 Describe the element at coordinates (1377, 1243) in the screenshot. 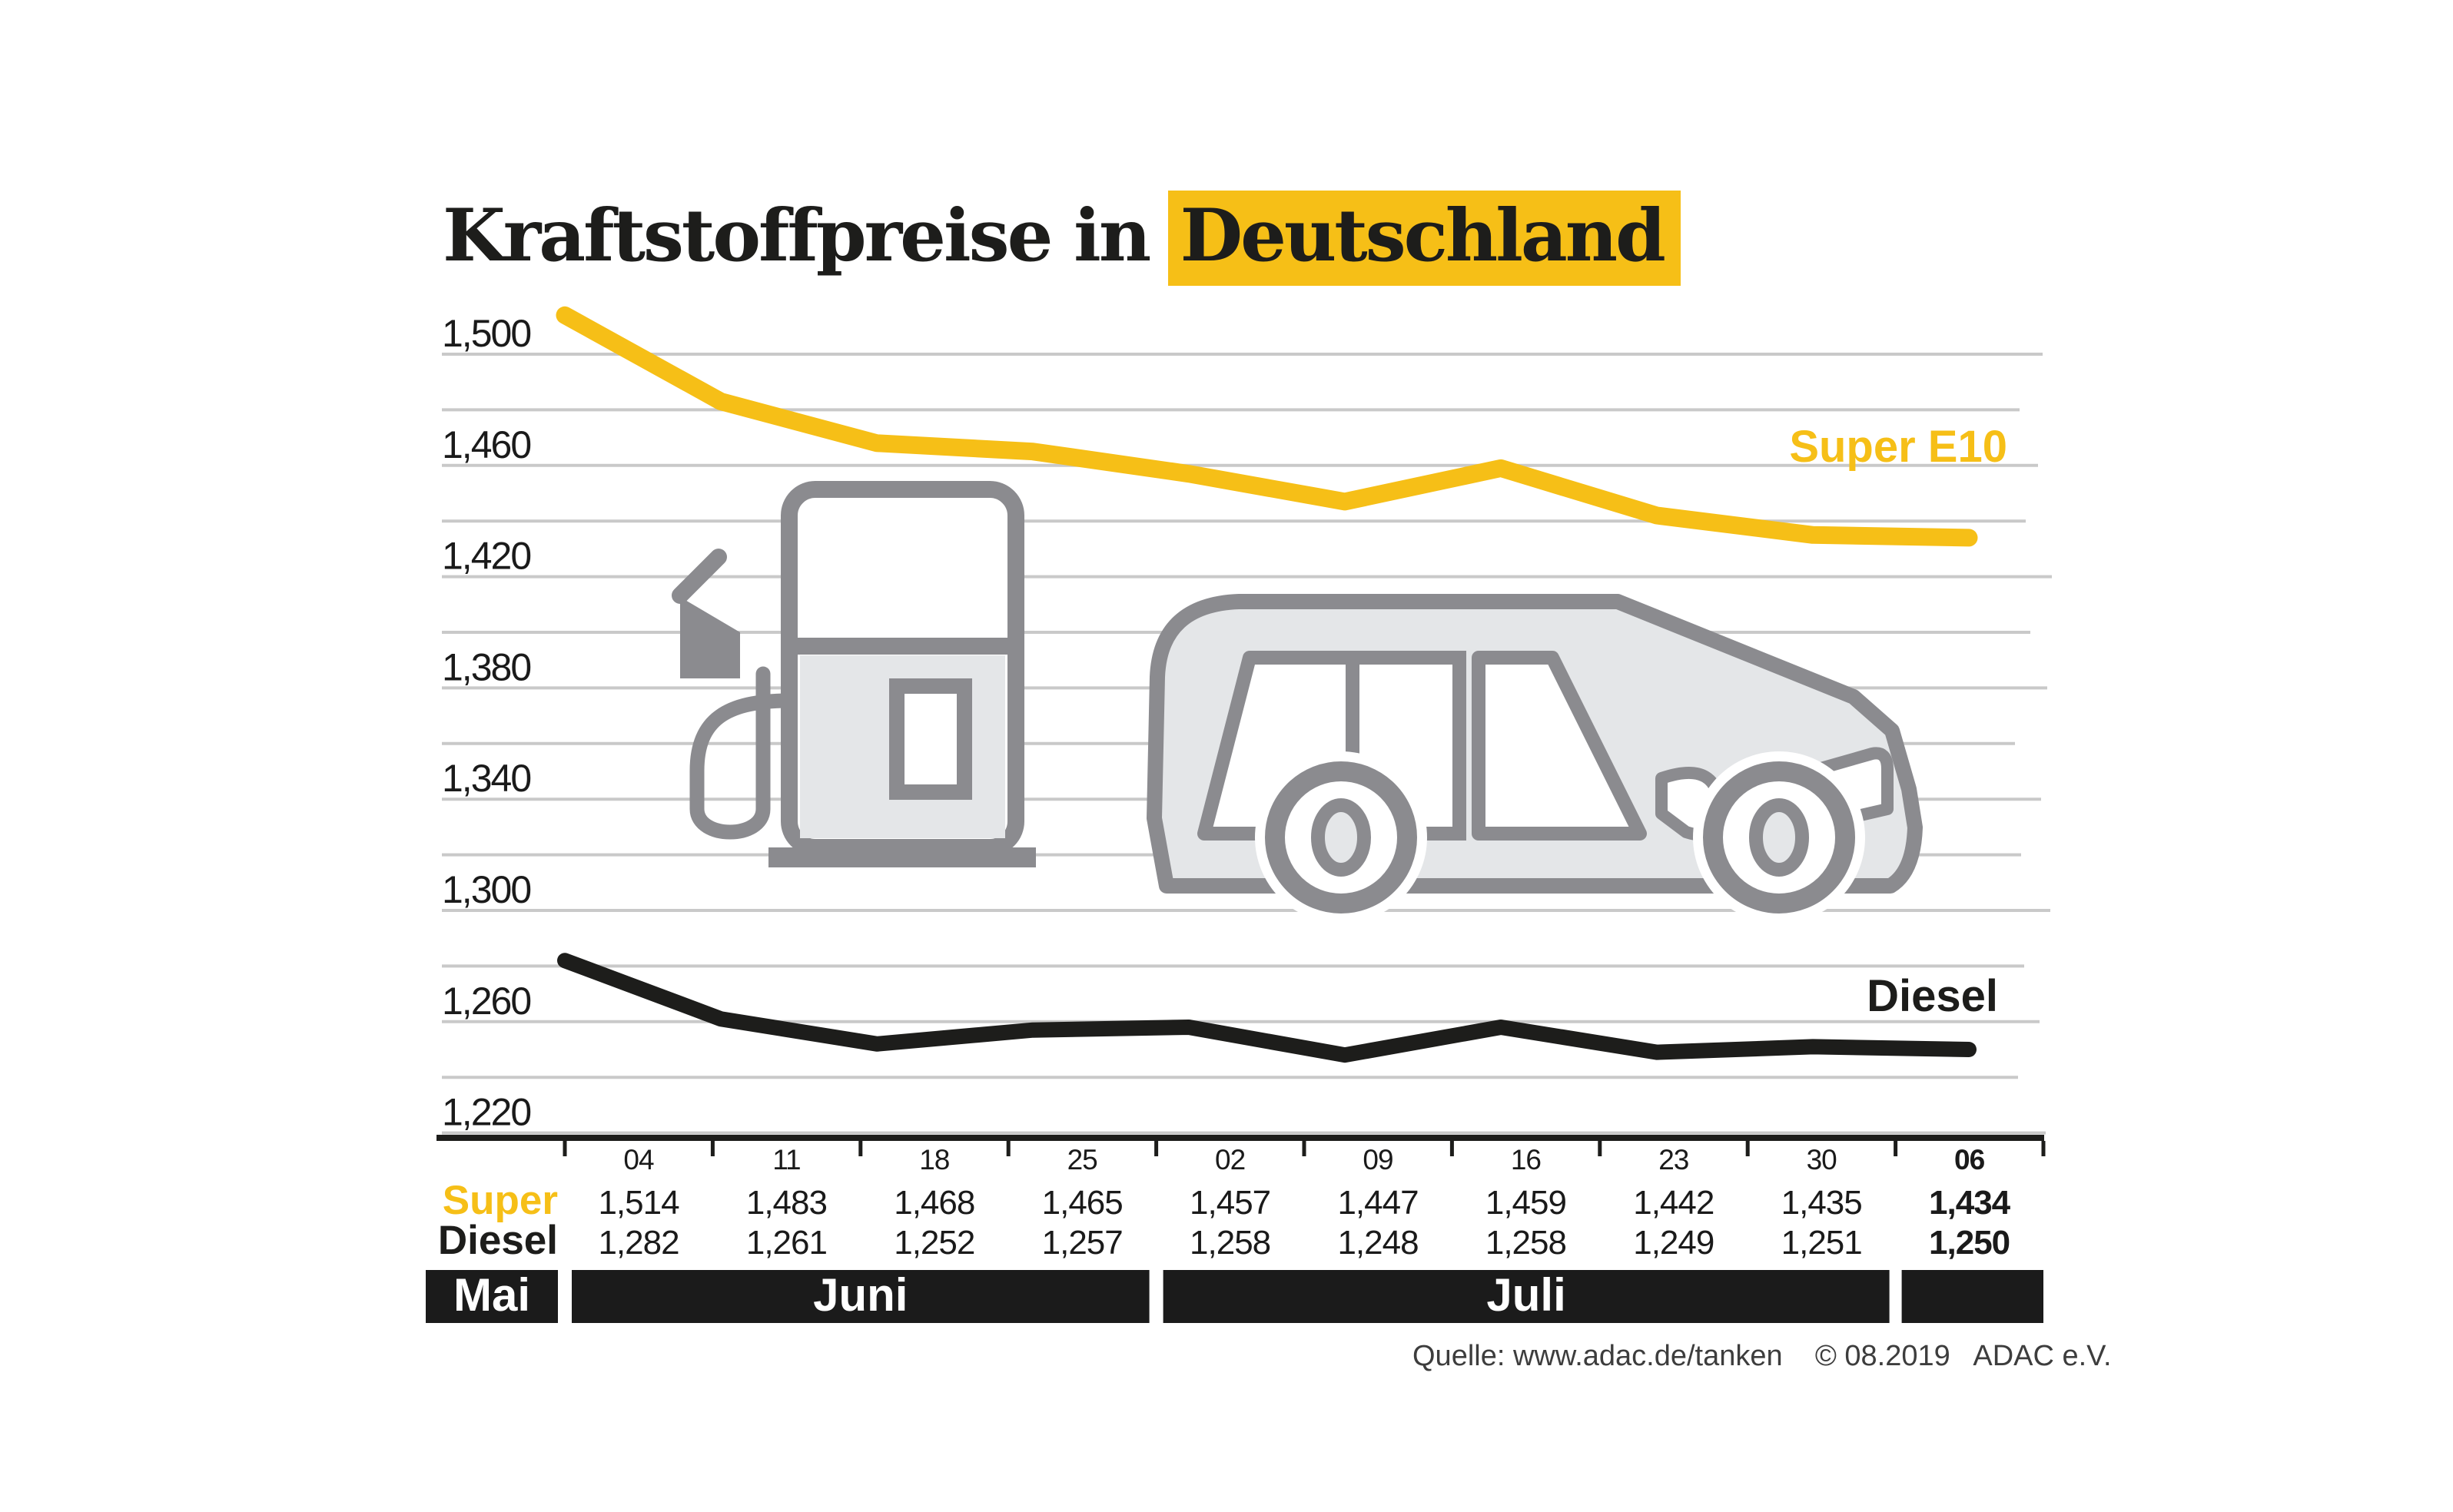

I see `diesel-value: 1,248` at that location.